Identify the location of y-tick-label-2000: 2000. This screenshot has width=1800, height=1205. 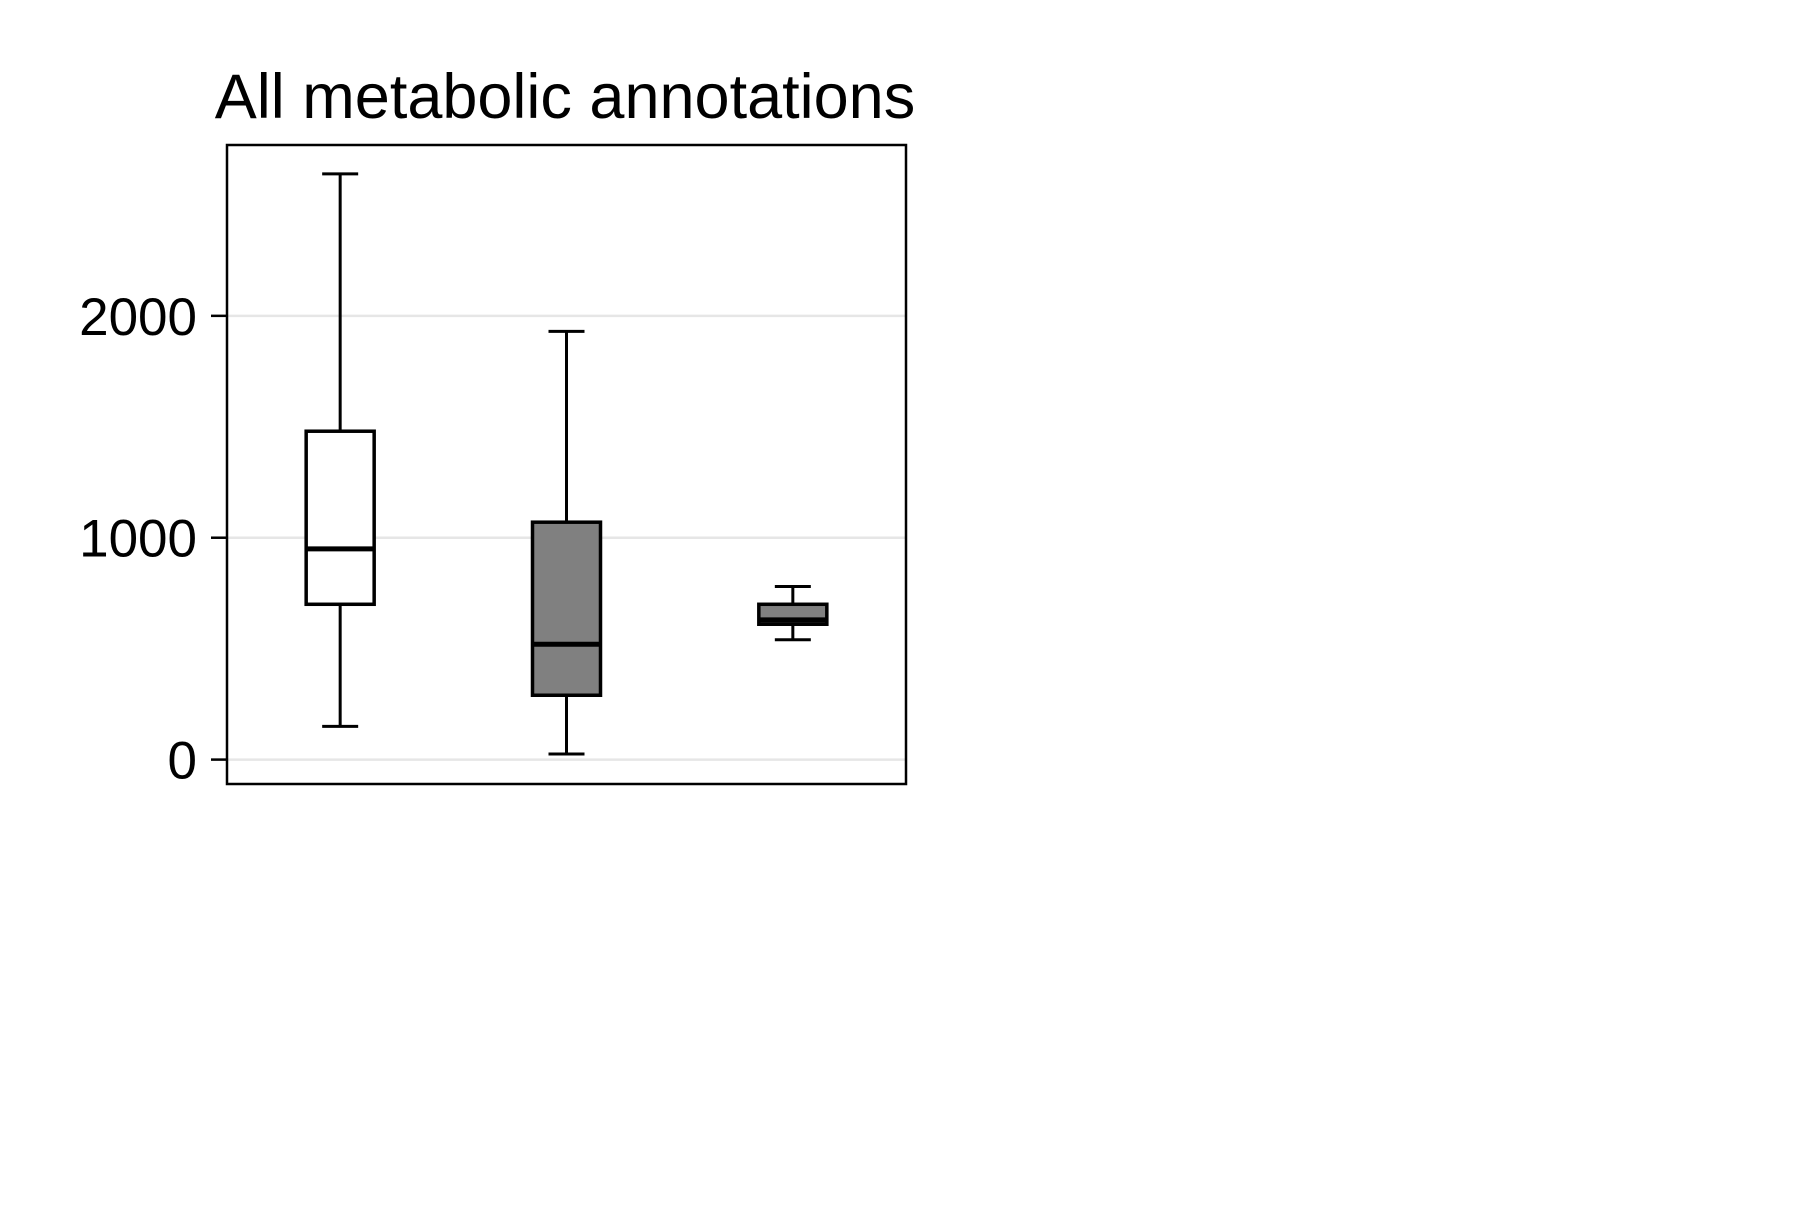
(138, 317).